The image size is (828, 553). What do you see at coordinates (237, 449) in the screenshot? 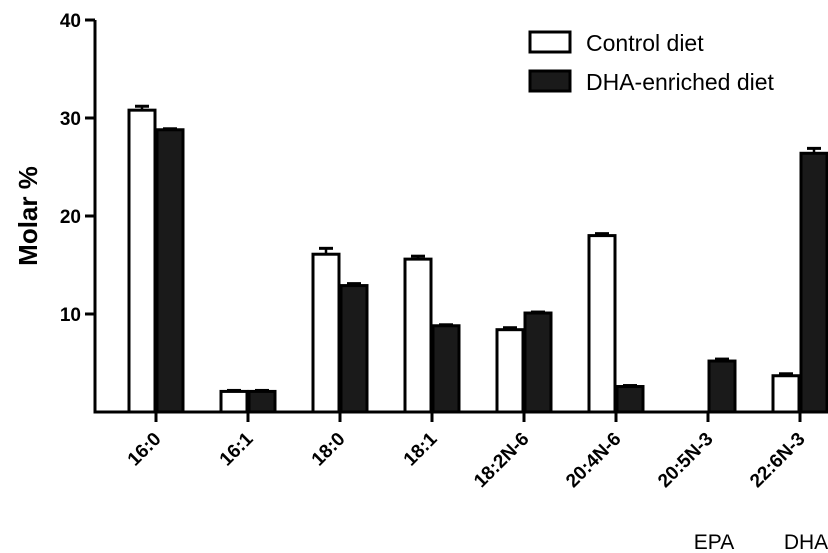
I see `x-tick-label: 16:1` at bounding box center [237, 449].